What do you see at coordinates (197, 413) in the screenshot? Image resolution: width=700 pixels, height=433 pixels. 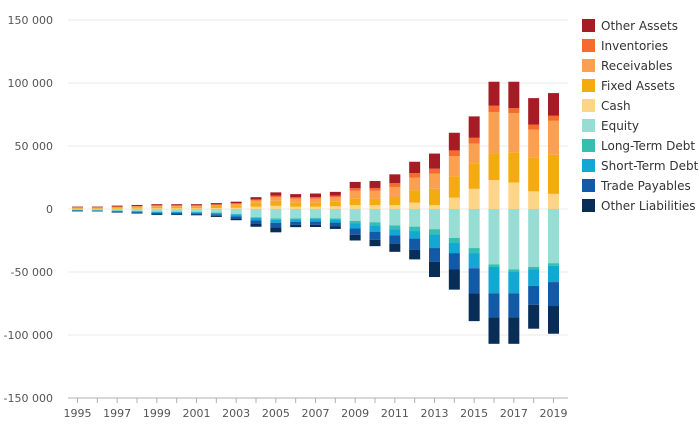 I see `x-tick-label: 2001` at bounding box center [197, 413].